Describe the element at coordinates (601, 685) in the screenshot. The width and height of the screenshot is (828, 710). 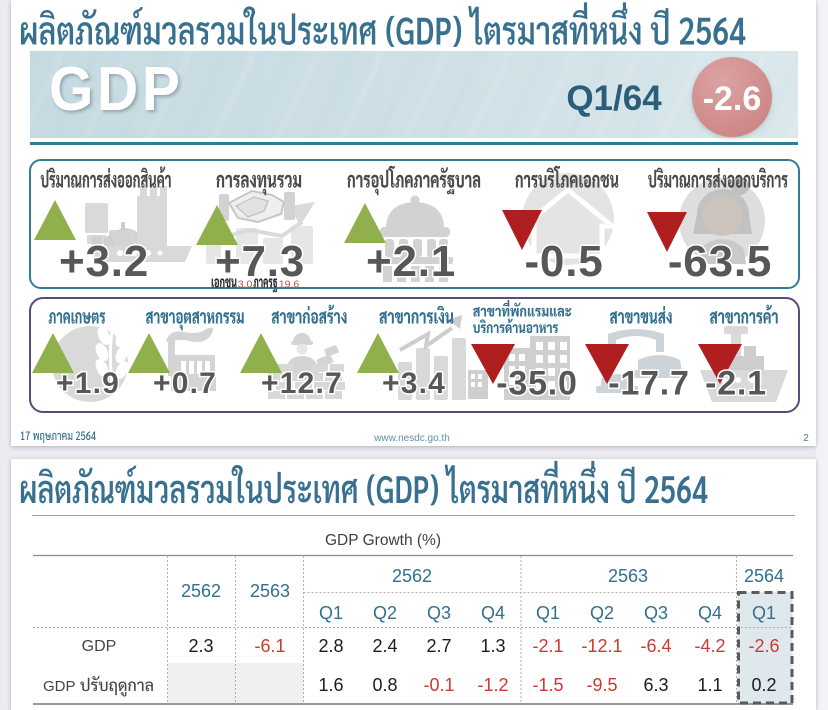
I see `svg-text: -9.5` at that location.